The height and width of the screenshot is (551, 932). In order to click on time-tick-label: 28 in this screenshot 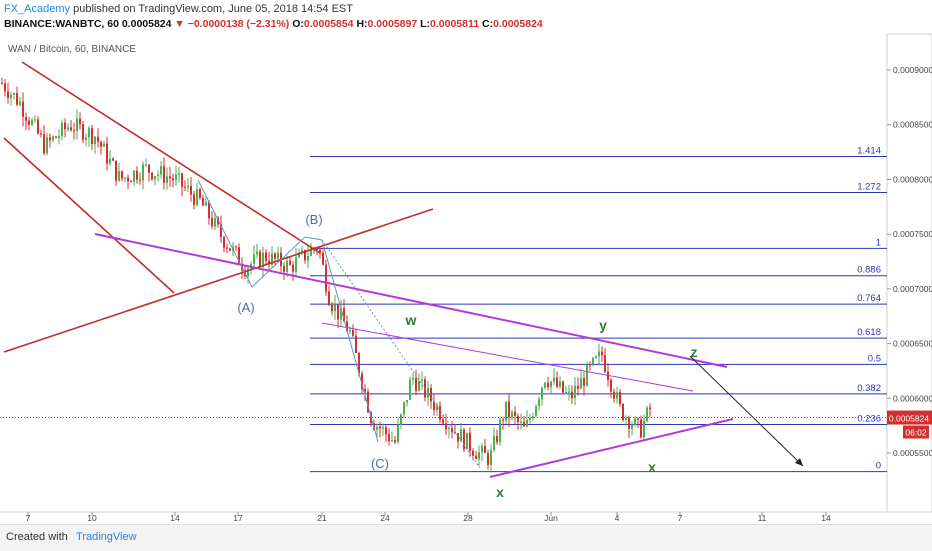, I will do `click(468, 518)`.